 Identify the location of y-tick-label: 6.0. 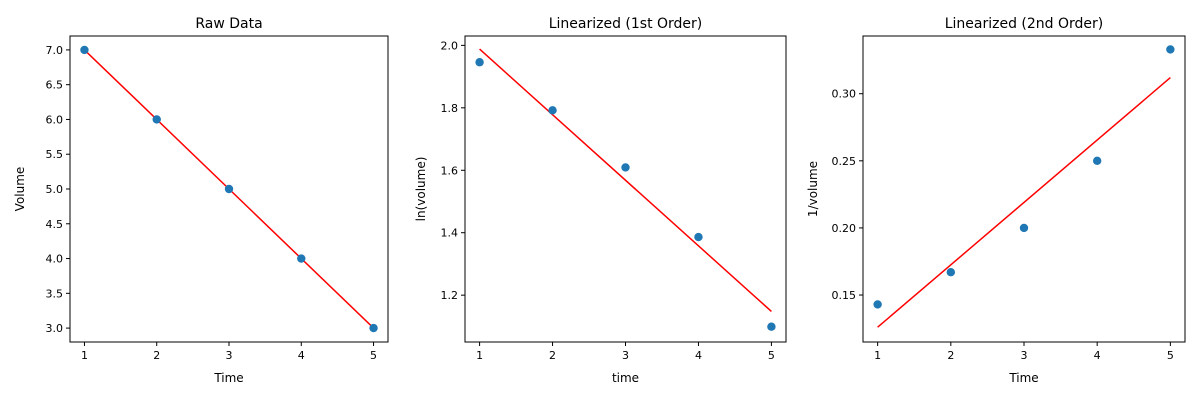
(55, 119).